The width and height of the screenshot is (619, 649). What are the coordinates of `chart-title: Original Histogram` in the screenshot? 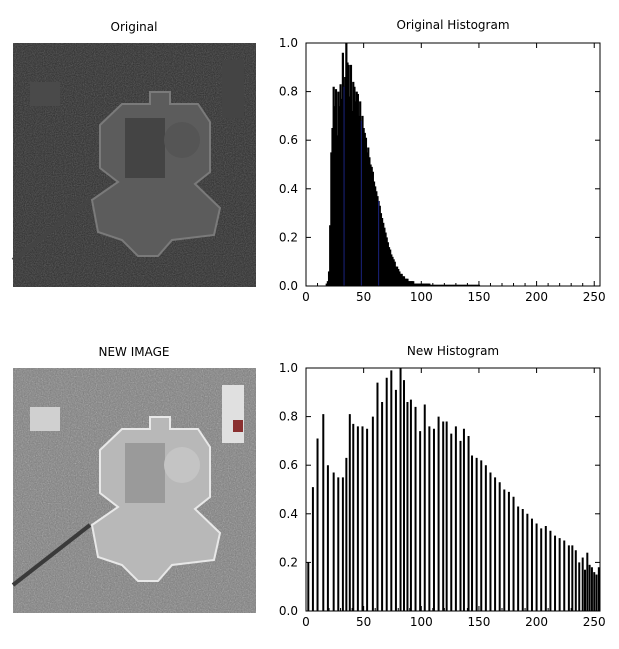 It's located at (452, 25).